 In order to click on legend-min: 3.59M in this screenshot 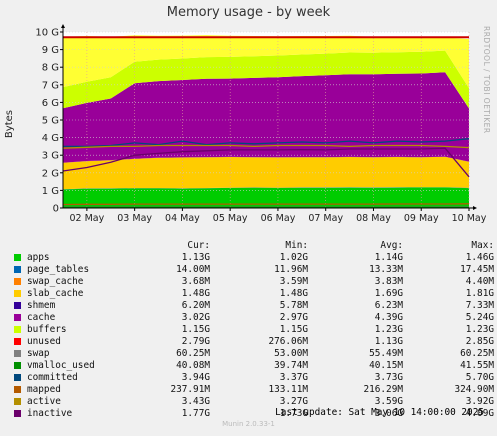, I will do `click(293, 281)`.